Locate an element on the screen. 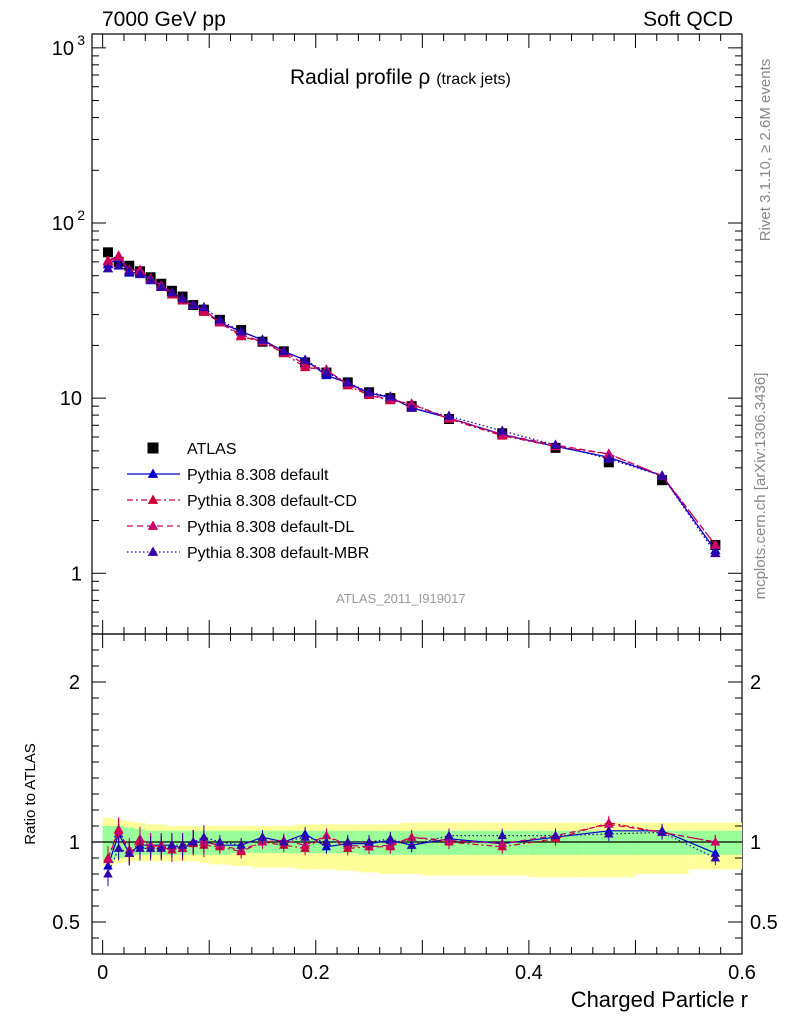 This screenshot has width=786, height=1024. legend-label: Pythia 8.308 default-DL is located at coordinates (270, 527).